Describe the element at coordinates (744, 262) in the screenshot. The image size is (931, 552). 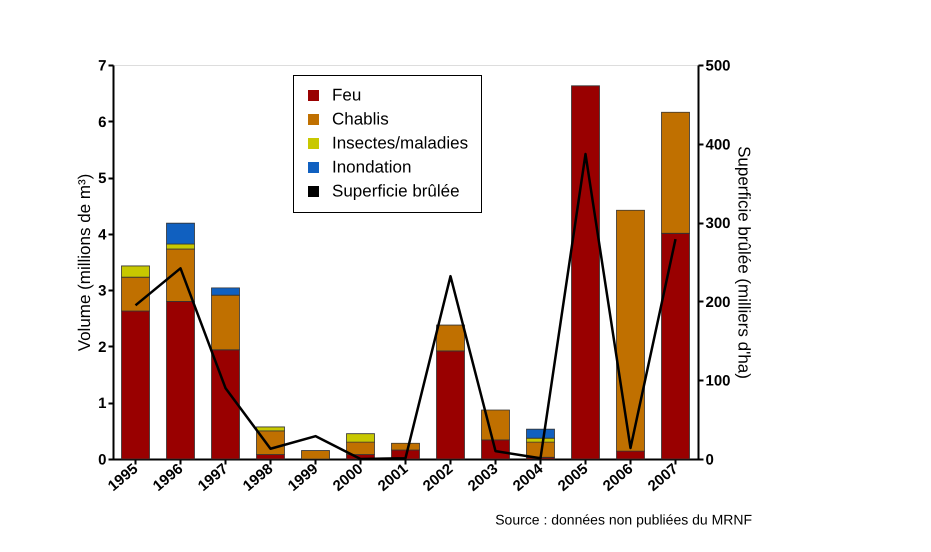
I see `y2-axis-title: Superficie brûlée (milliers d'ha)` at that location.